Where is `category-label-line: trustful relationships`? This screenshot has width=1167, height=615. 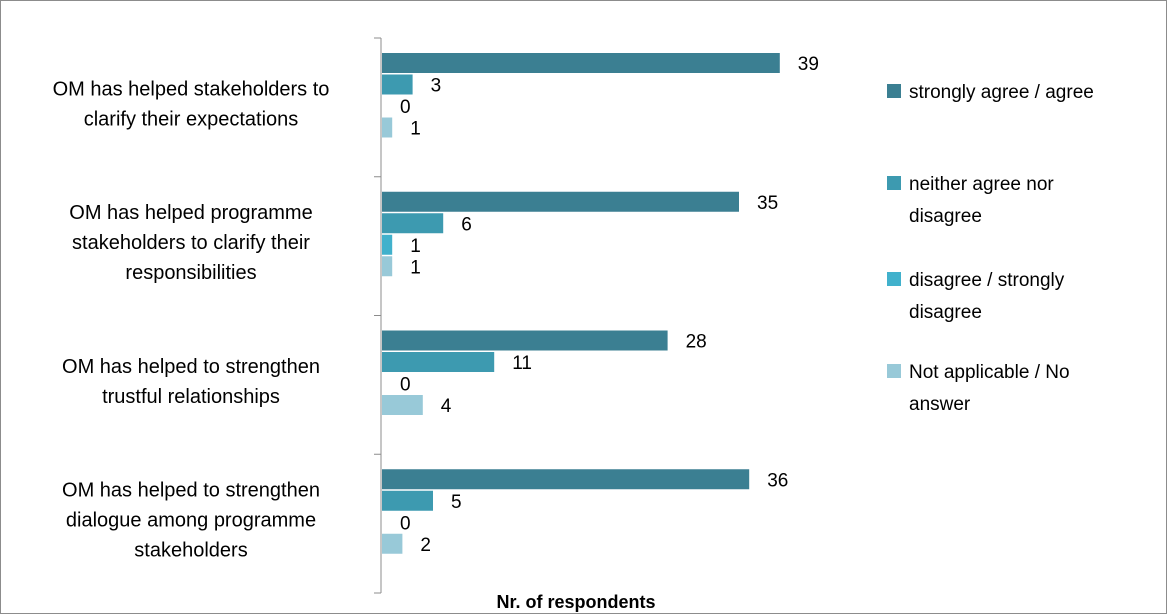 category-label-line: trustful relationships is located at coordinates (191, 397).